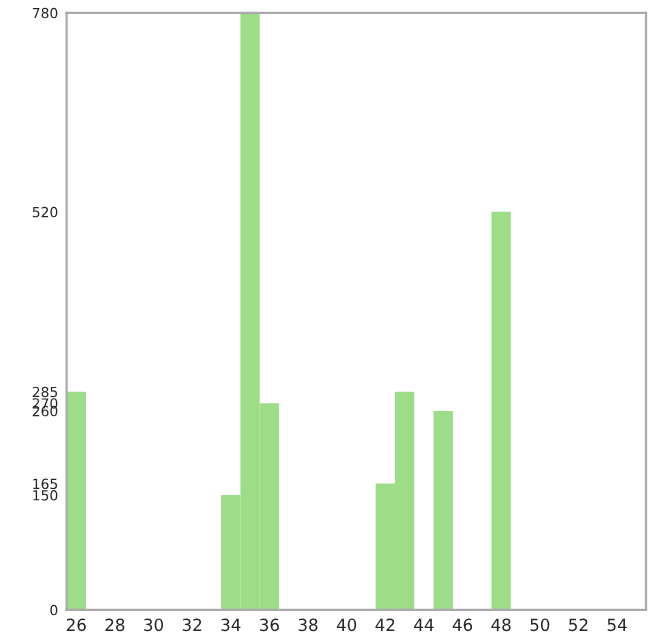 This screenshot has width=666, height=642. I want to click on x-tick-label: 42, so click(385, 624).